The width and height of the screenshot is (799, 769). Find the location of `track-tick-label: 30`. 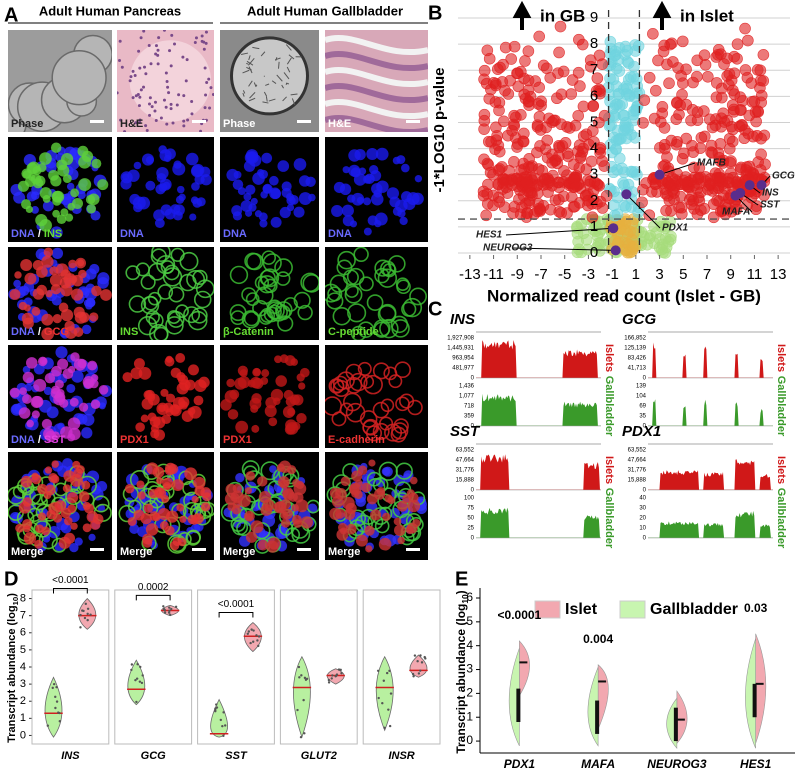

track-tick-label: 30 is located at coordinates (642, 509).